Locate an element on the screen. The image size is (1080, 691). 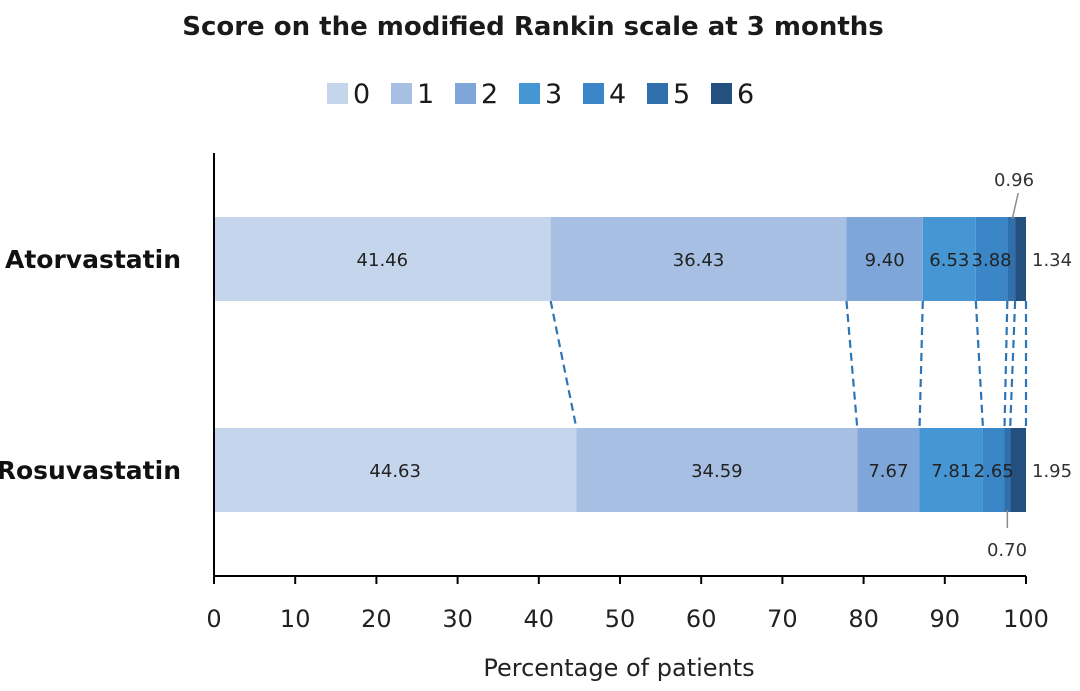
x-tick-label-90: 90 is located at coordinates (945, 619).